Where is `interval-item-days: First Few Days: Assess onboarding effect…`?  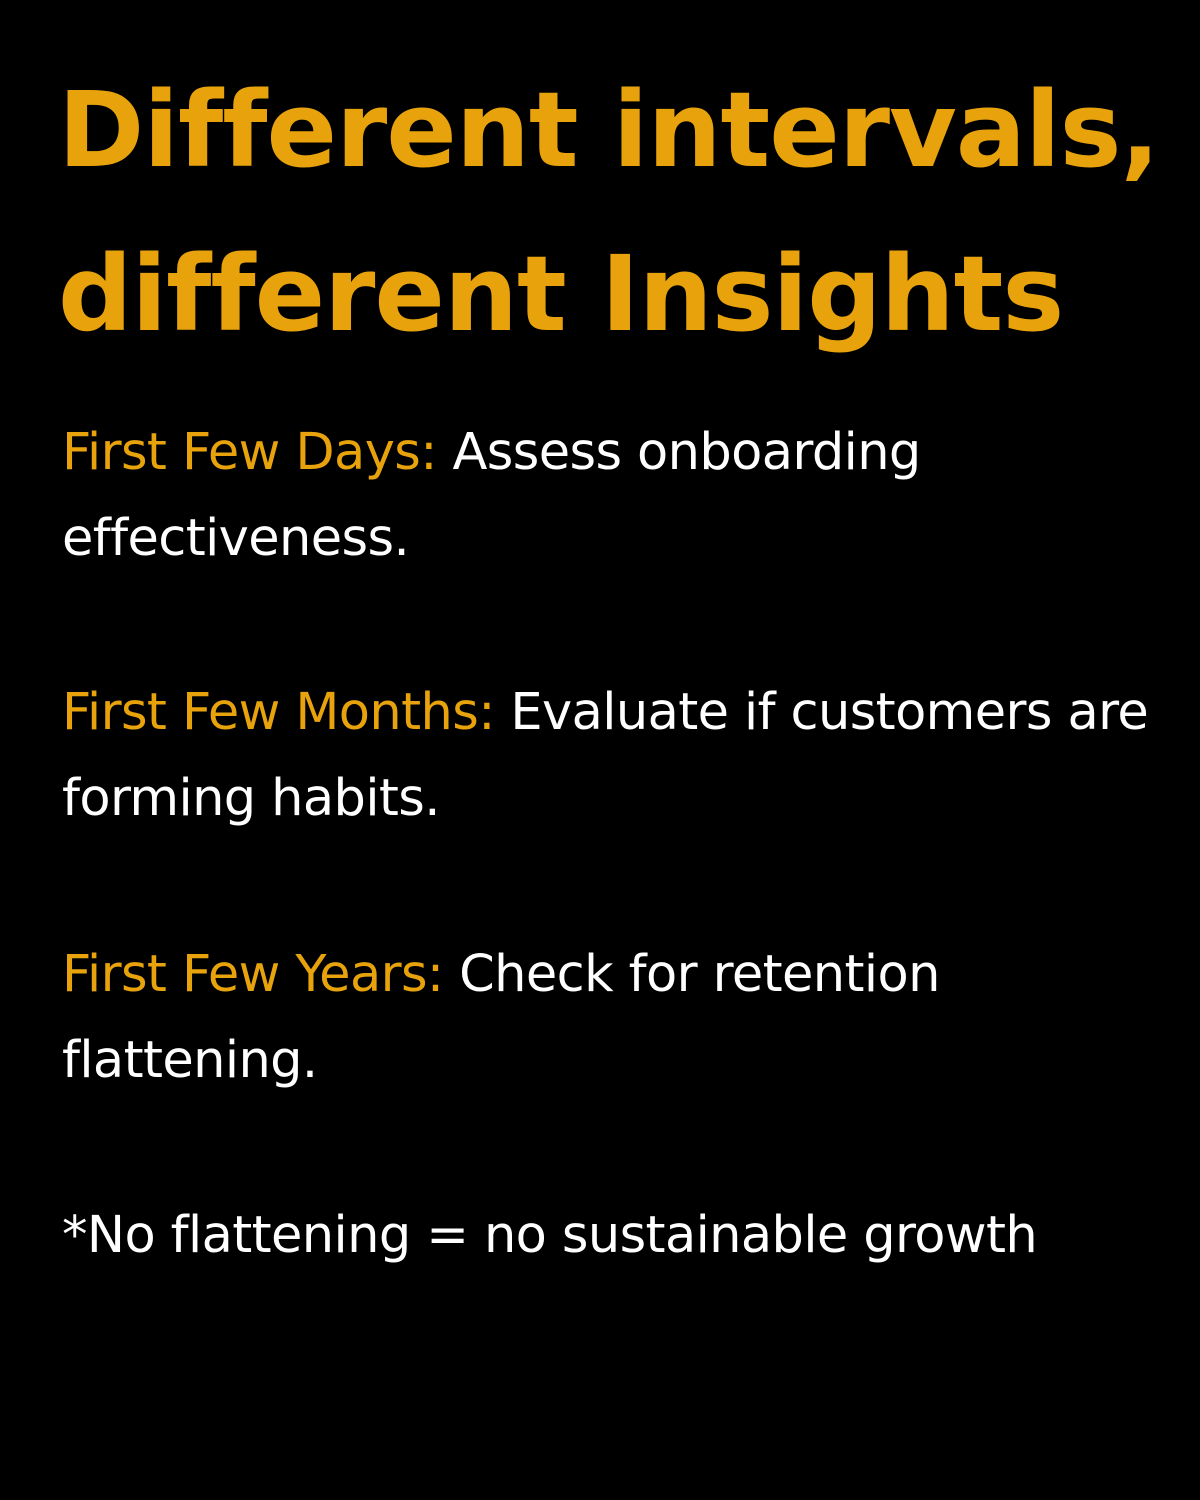 interval-item-days: First Few Days: Assess onboarding effect… is located at coordinates (627, 496).